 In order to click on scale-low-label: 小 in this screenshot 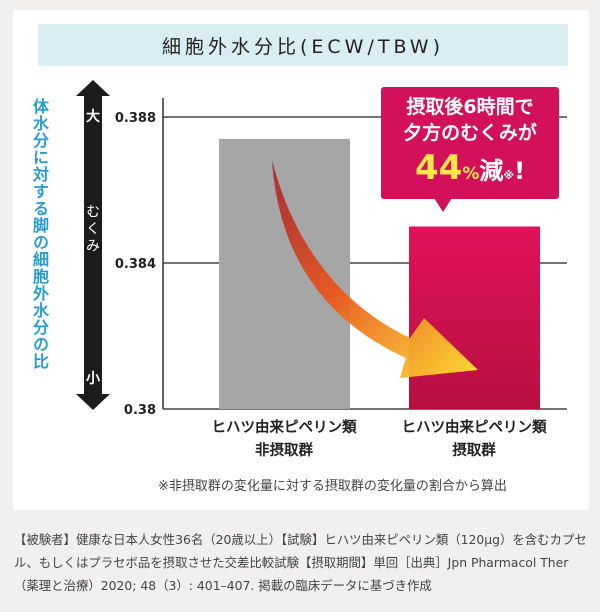, I will do `click(93, 379)`.